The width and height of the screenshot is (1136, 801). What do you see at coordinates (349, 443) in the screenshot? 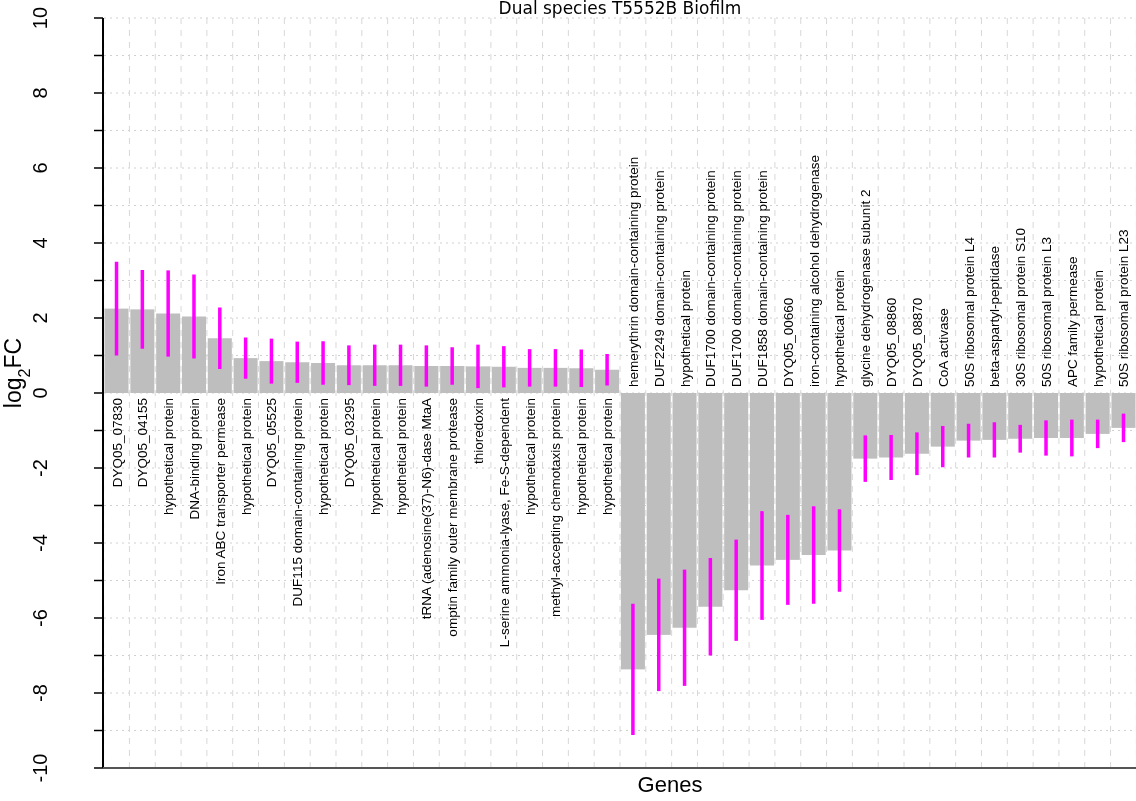
I see `x-tick-label: DYQ05_03295` at bounding box center [349, 443].